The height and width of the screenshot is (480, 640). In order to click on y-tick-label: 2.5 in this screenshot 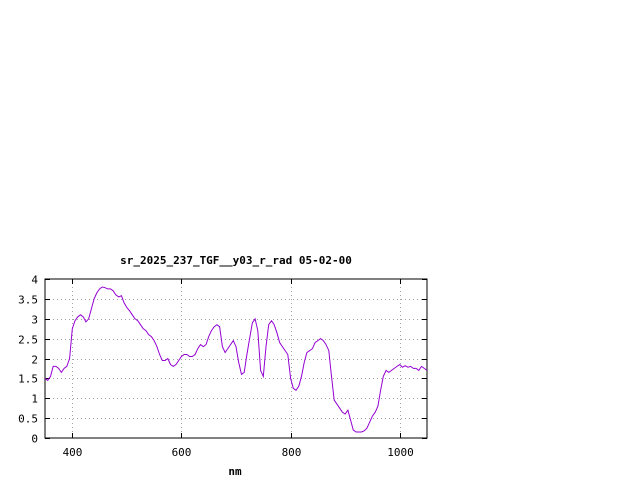, I will do `click(28, 340)`.